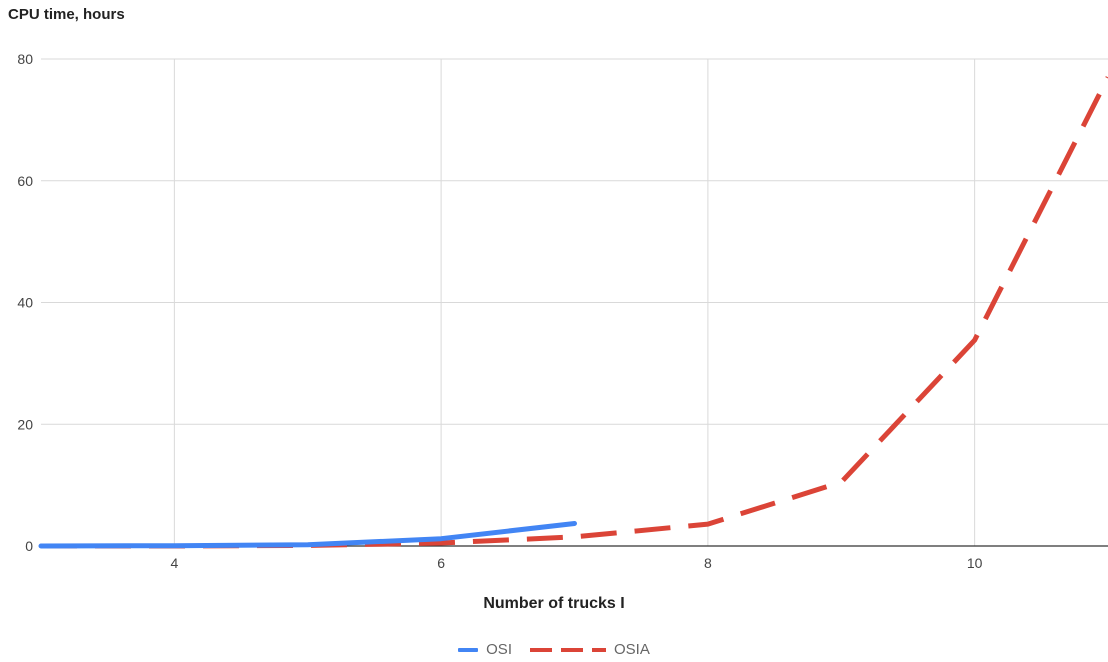  I want to click on legend: OSI OSIA, so click(554, 649).